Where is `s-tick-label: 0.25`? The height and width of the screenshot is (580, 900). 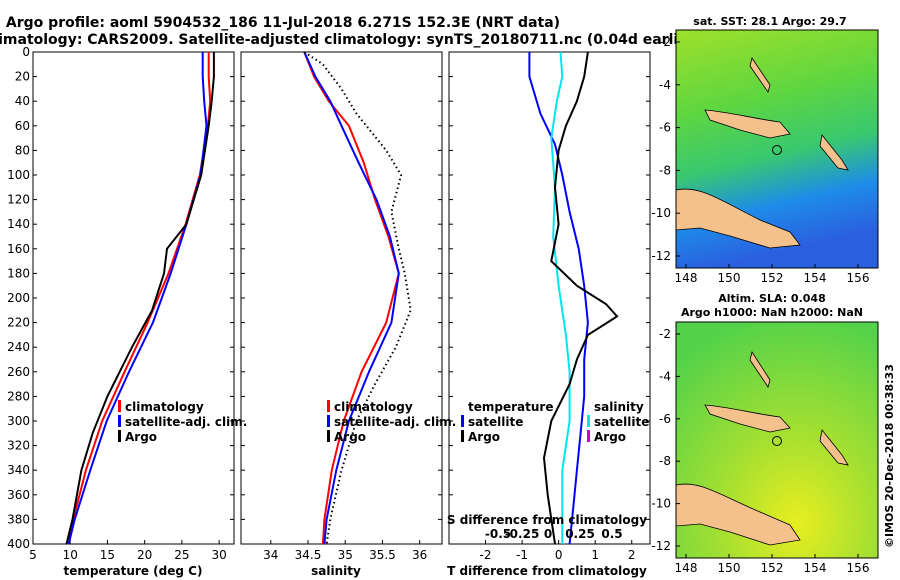
s-tick-label: 0.25 is located at coordinates (580, 534).